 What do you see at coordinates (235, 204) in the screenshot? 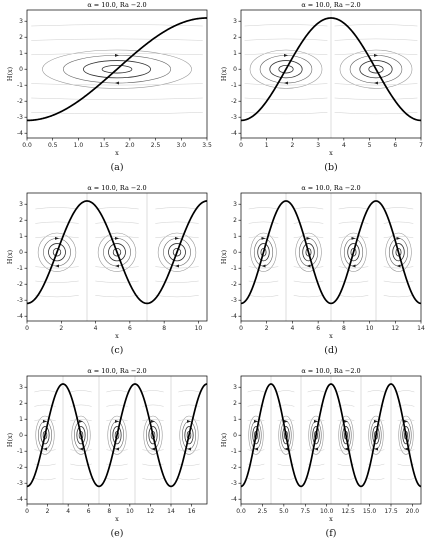
I see `y-tick-label: 3` at bounding box center [235, 204].